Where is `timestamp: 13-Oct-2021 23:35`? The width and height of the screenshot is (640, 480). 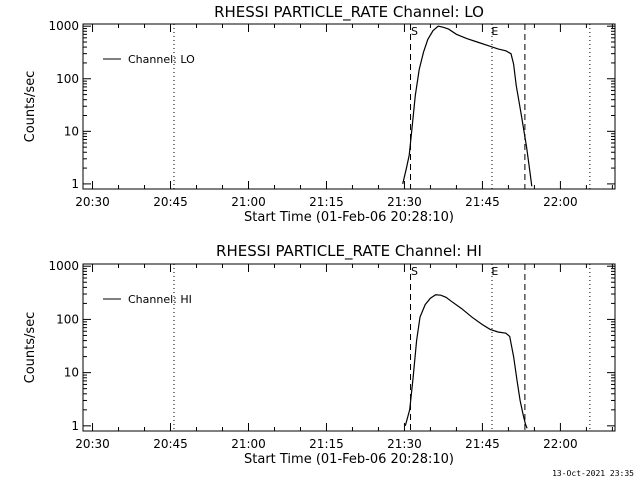
timestamp: 13-Oct-2021 23:35 is located at coordinates (593, 473).